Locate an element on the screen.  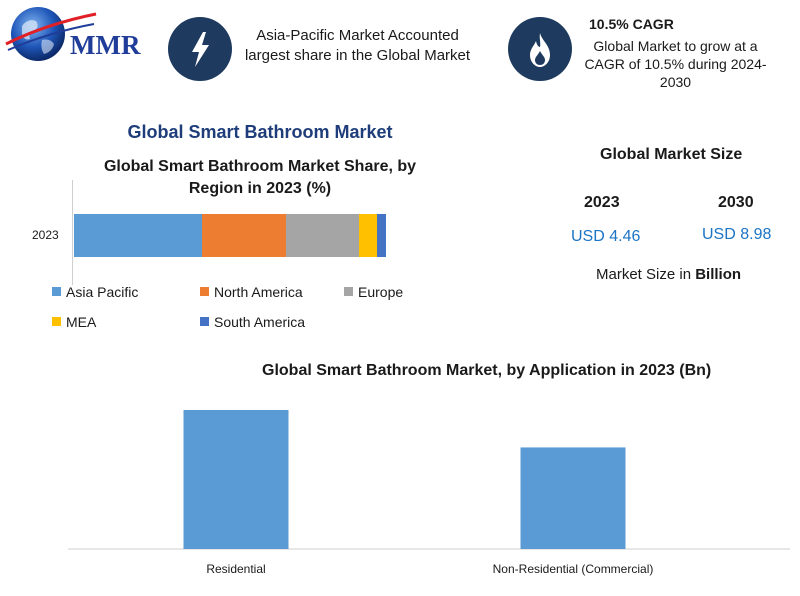
flame-icon is located at coordinates (540, 50).